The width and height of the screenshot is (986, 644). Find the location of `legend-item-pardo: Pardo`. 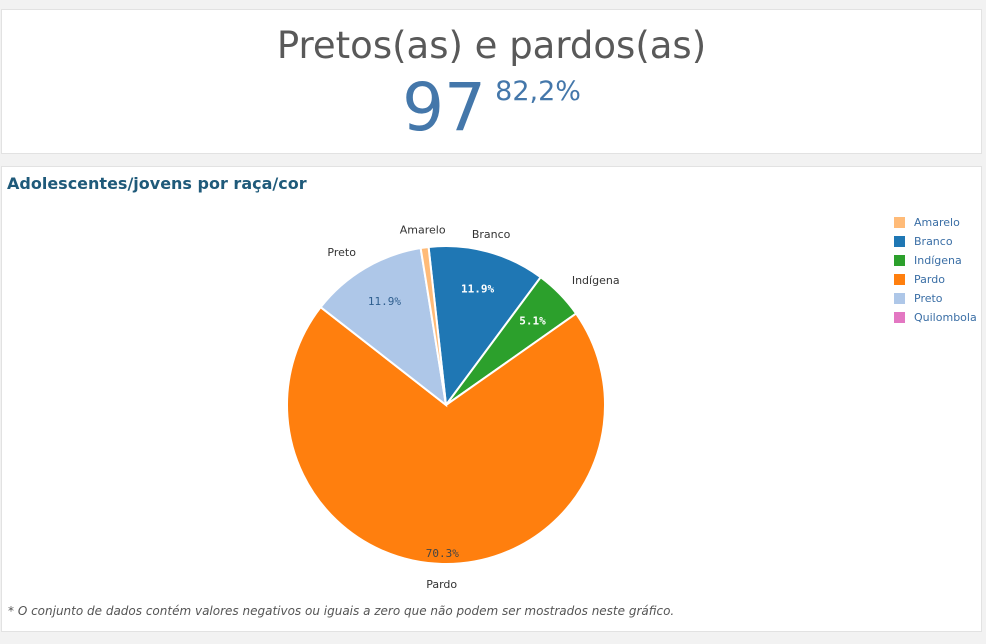

legend-item-pardo: Pardo is located at coordinates (935, 279).